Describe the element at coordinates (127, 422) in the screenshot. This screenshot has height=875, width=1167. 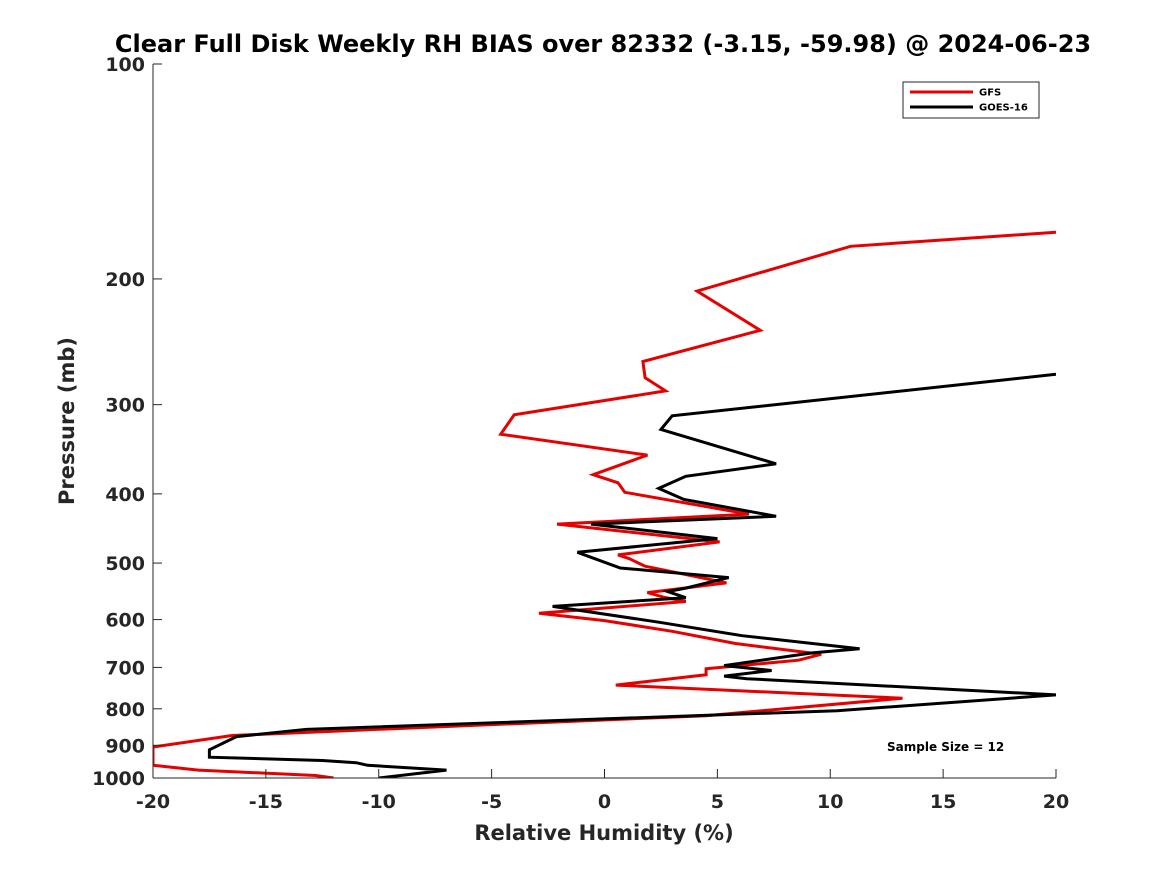
I see `y-axis-ticks: 100 200 300 400 500 600 700 800 900 1000` at that location.